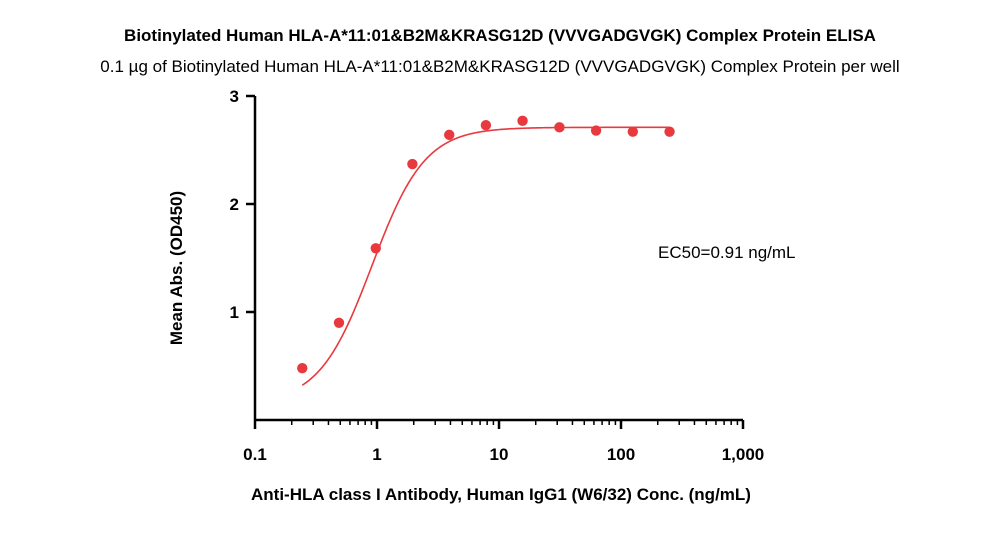 This screenshot has height=559, width=1000. What do you see at coordinates (234, 96) in the screenshot?
I see `y-tick-label: 3` at bounding box center [234, 96].